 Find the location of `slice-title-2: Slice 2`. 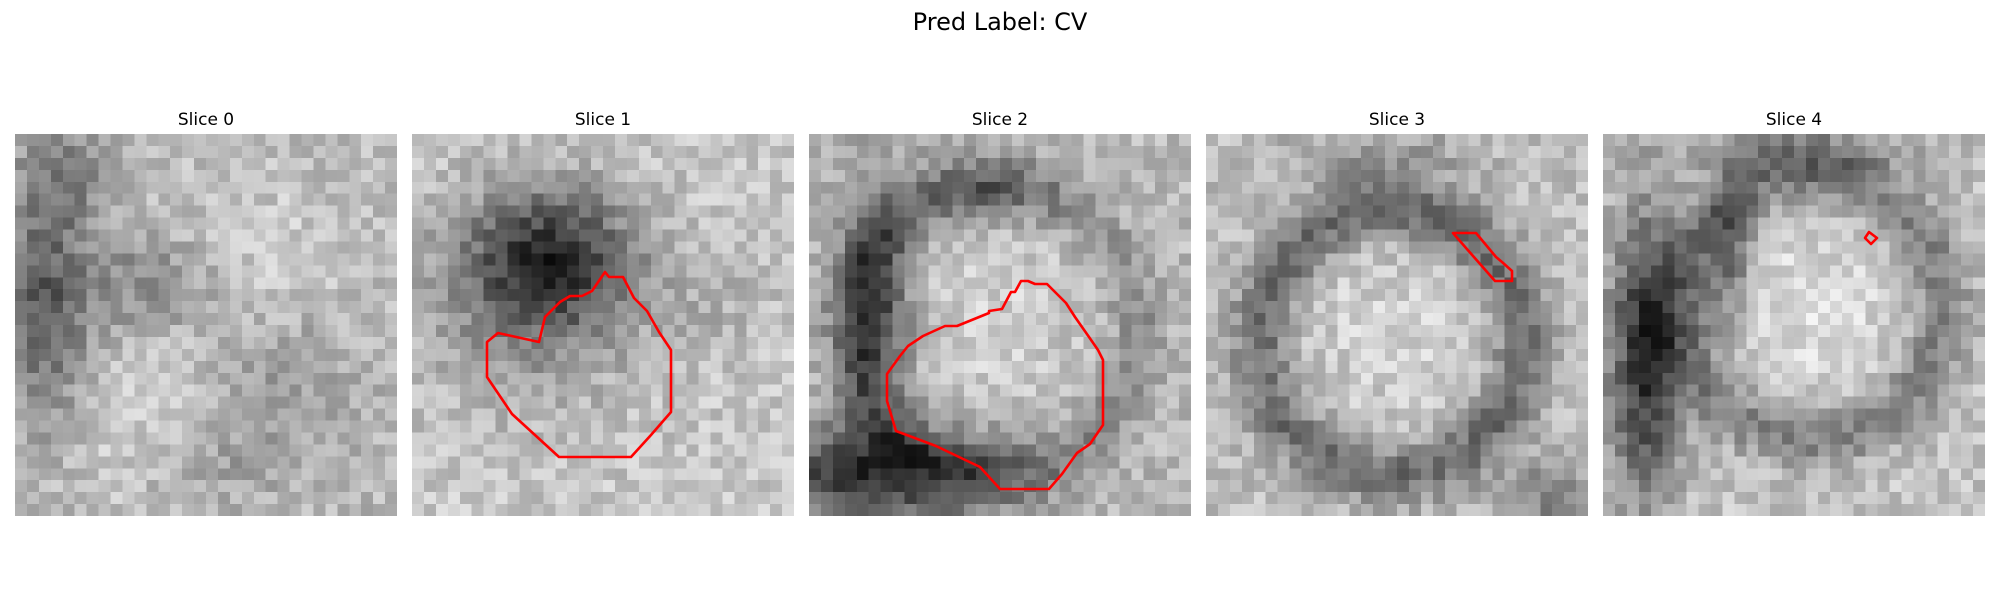

slice-title-2: Slice 2 is located at coordinates (1000, 120).